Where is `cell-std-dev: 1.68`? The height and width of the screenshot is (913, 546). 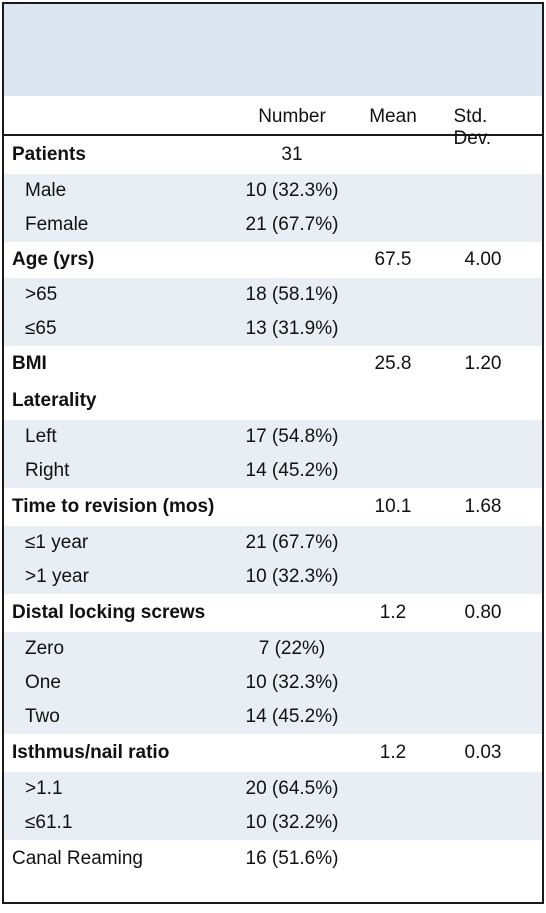 cell-std-dev: 1.68 is located at coordinates (483, 506).